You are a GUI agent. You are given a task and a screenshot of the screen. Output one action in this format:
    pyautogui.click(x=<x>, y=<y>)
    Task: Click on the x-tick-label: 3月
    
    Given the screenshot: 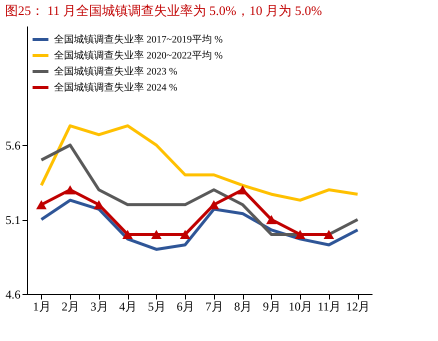 What is the action you would take?
    pyautogui.click(x=99, y=307)
    